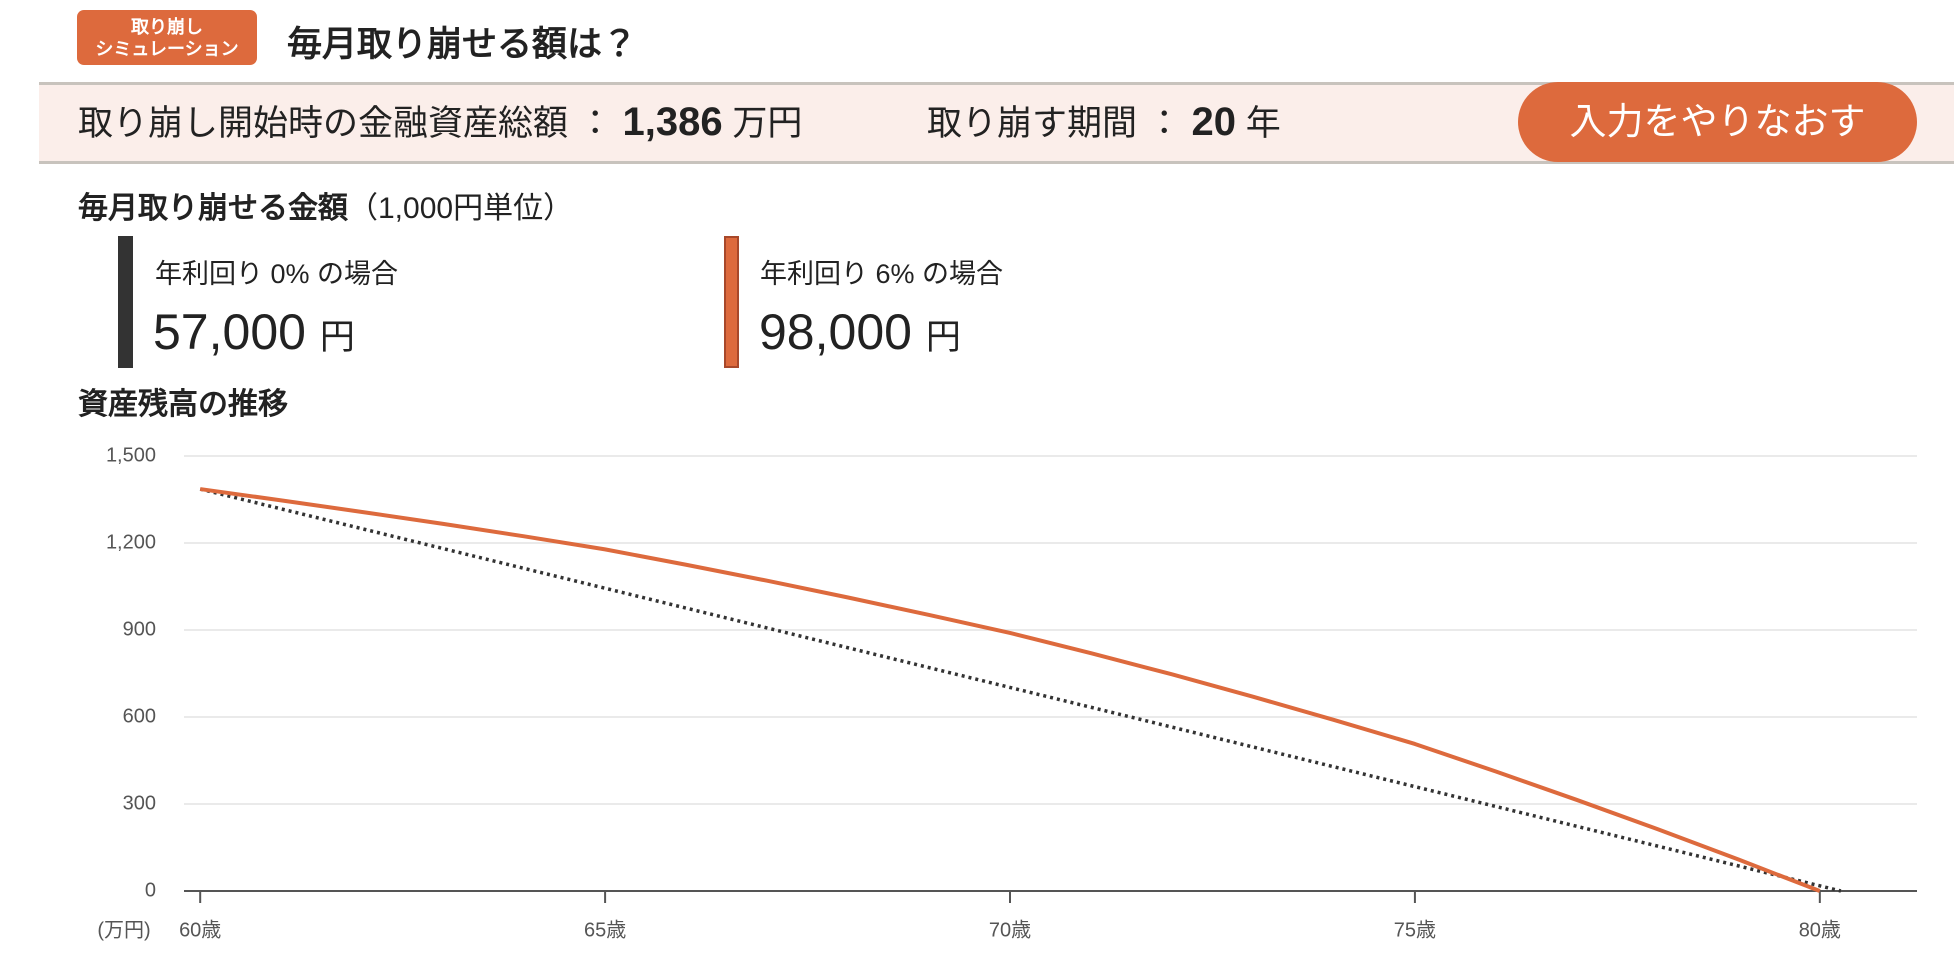  I want to click on x-tick-label: 60歳, so click(200, 929).